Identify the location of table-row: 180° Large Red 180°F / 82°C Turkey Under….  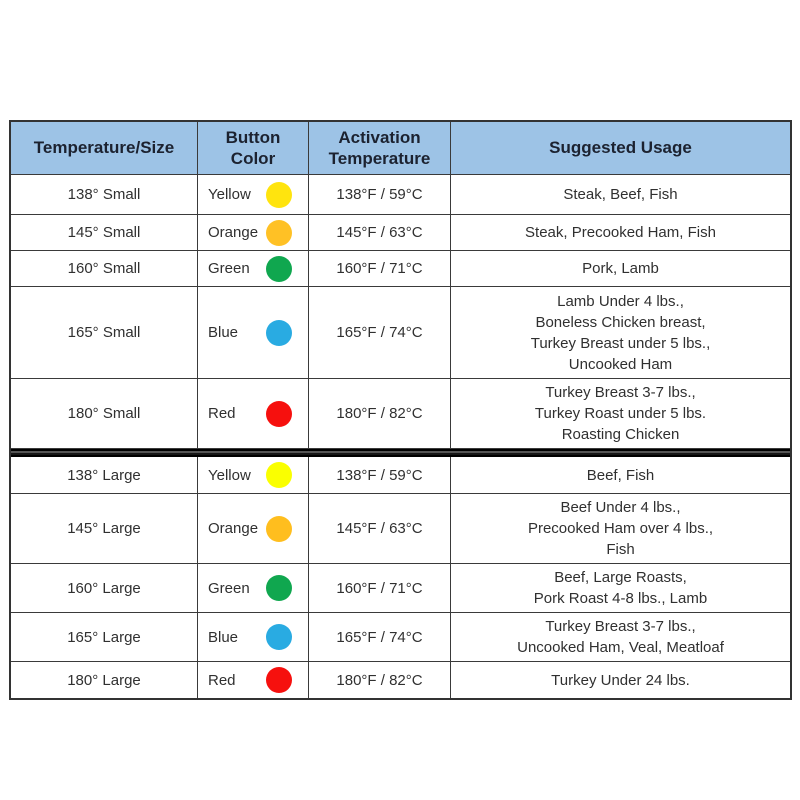
(400, 679).